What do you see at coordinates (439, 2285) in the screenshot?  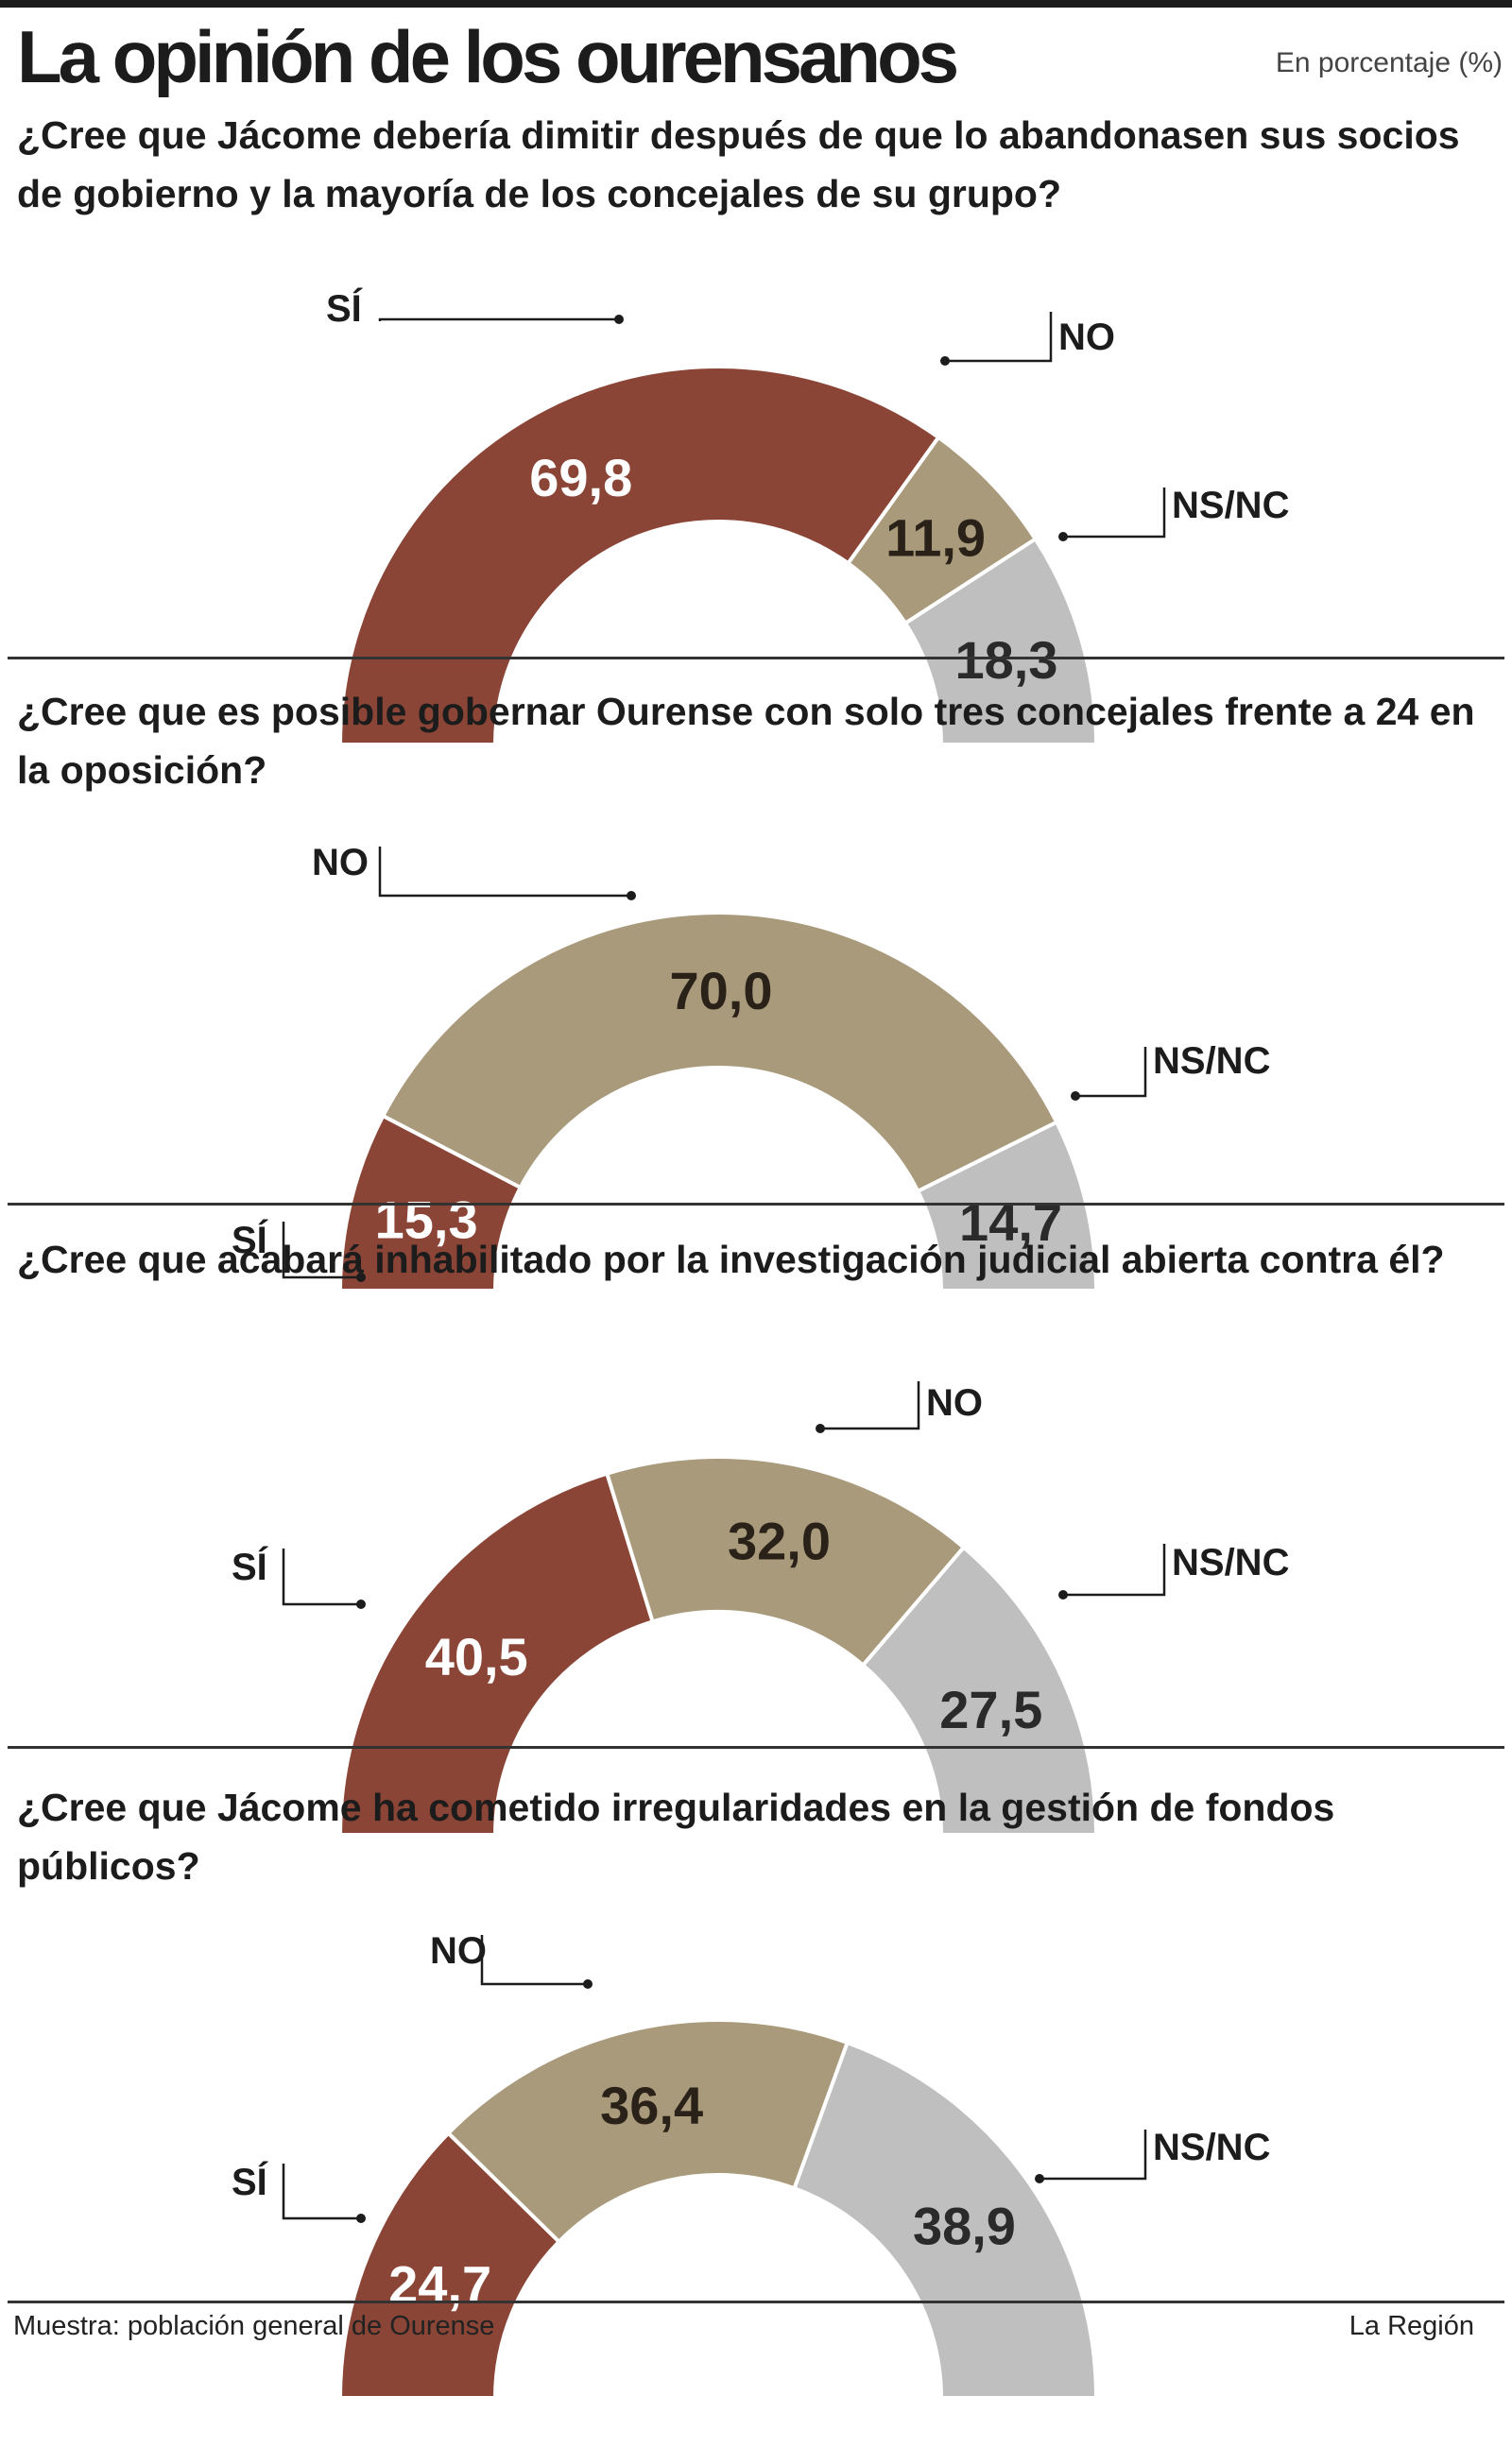 I see `value-label-si: 24,7` at bounding box center [439, 2285].